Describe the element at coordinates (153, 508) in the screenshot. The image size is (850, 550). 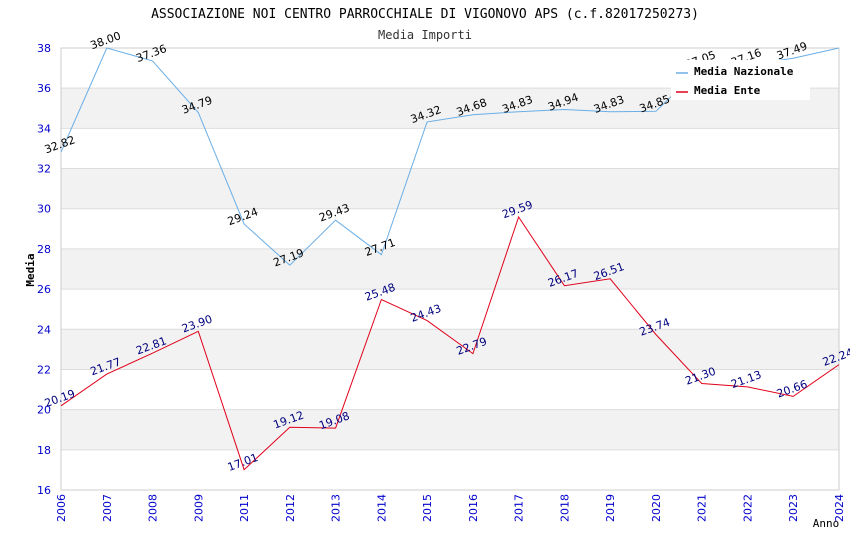
I see `x-tick-label: 2008` at that location.